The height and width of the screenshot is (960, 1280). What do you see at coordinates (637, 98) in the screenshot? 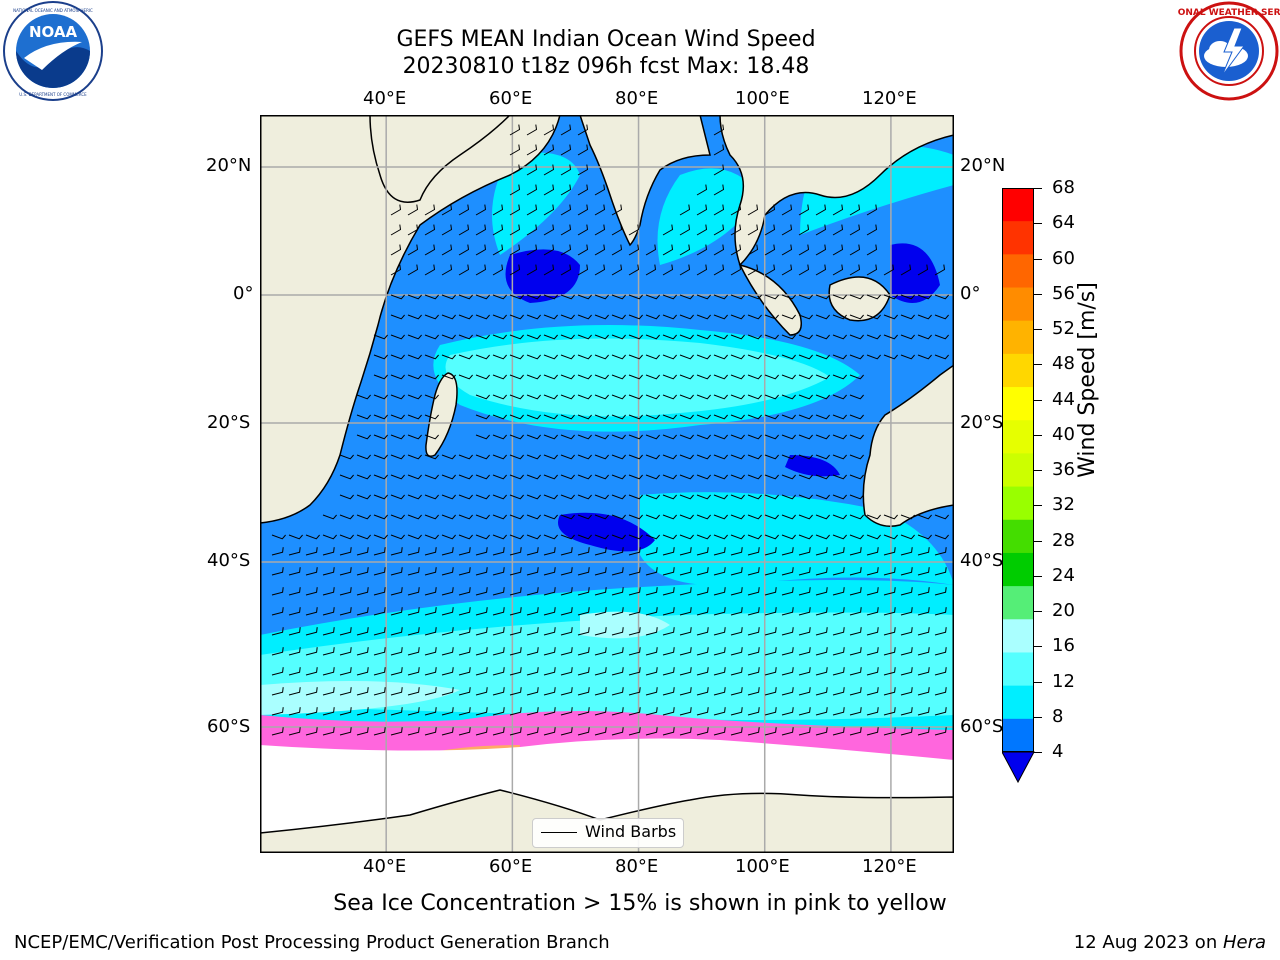
I see `lon-label-top: 80°E` at bounding box center [637, 98].